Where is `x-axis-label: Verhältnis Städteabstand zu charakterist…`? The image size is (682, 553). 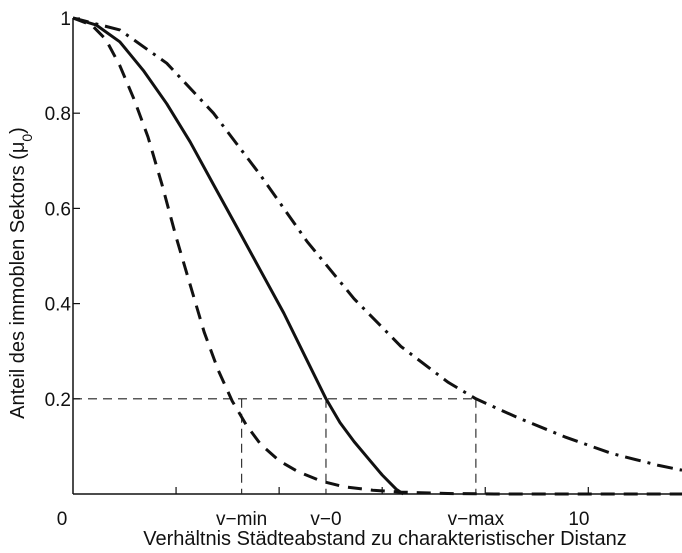
x-axis-label: Verhältnis Städteabstand zu charakterist… is located at coordinates (385, 539).